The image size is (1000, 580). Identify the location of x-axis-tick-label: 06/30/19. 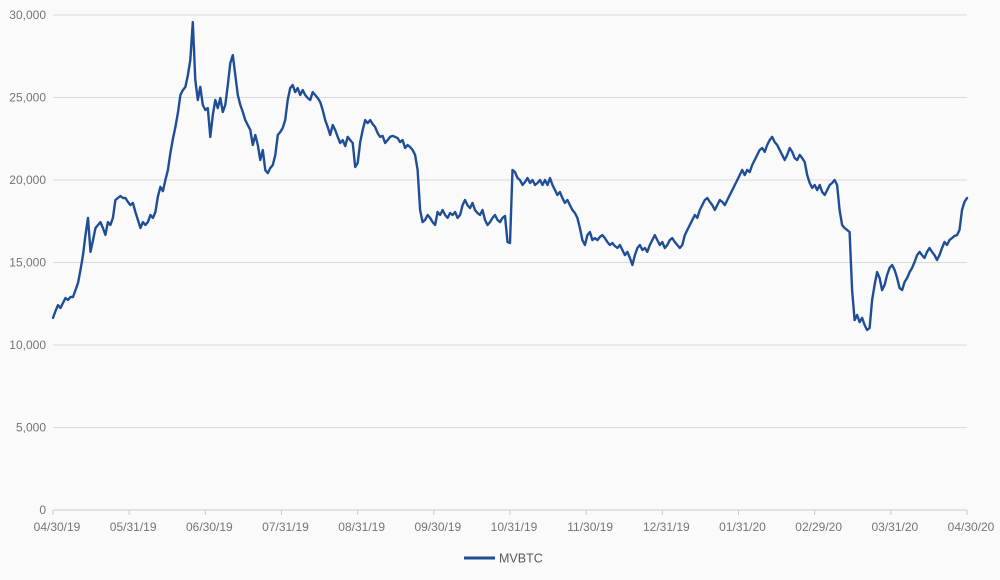
(209, 527).